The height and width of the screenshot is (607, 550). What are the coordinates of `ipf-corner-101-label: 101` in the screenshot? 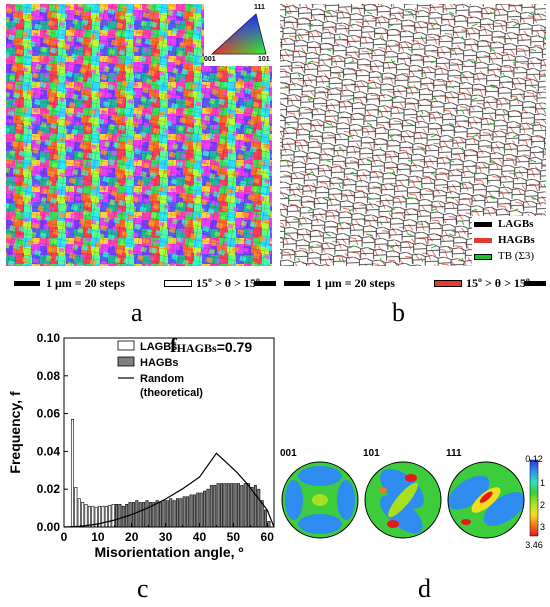 It's located at (264, 59).